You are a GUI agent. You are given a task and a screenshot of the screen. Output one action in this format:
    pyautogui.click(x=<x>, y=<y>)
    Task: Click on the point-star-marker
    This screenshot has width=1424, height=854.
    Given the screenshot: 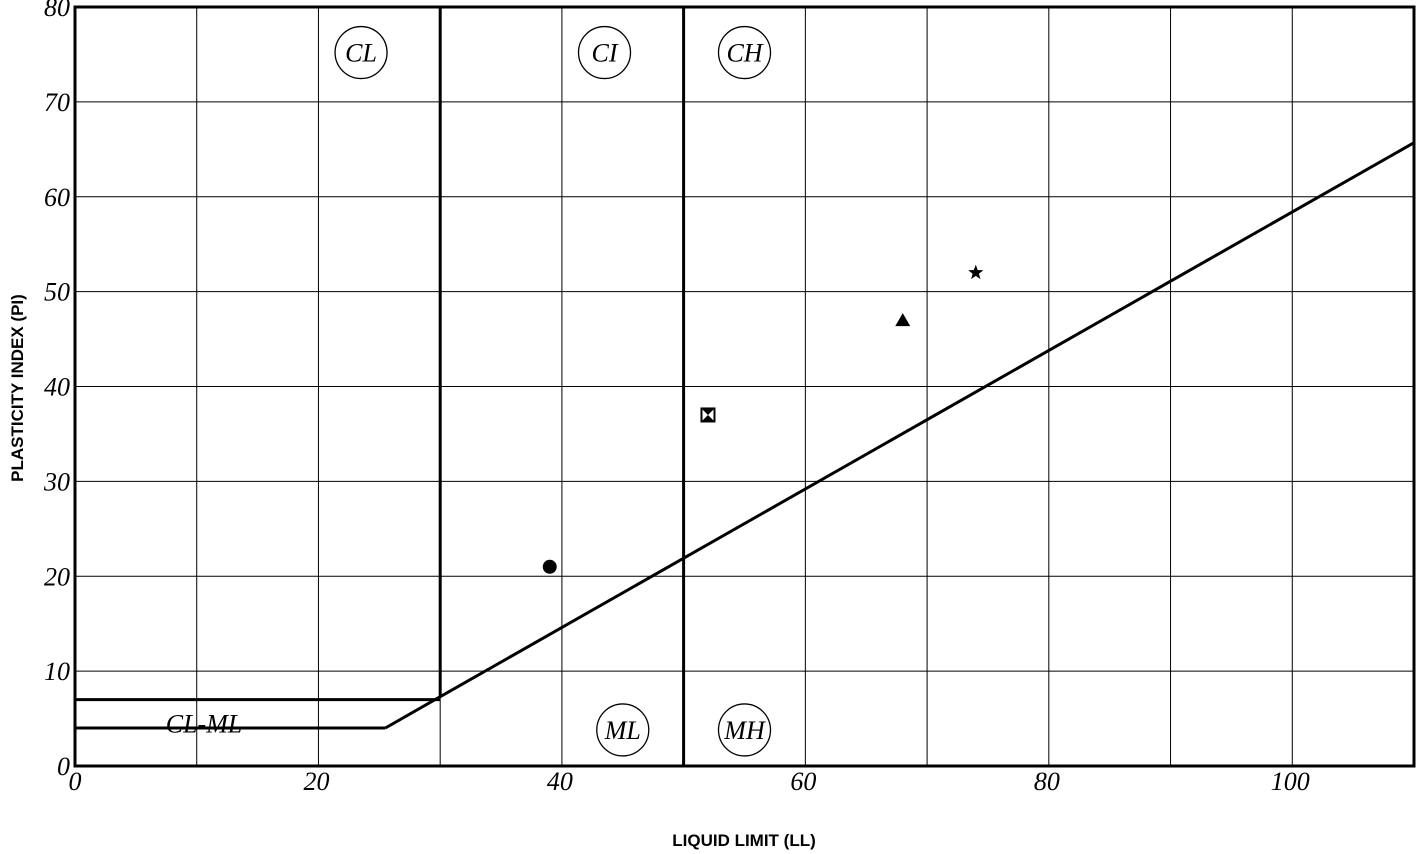 What is the action you would take?
    pyautogui.click(x=976, y=272)
    